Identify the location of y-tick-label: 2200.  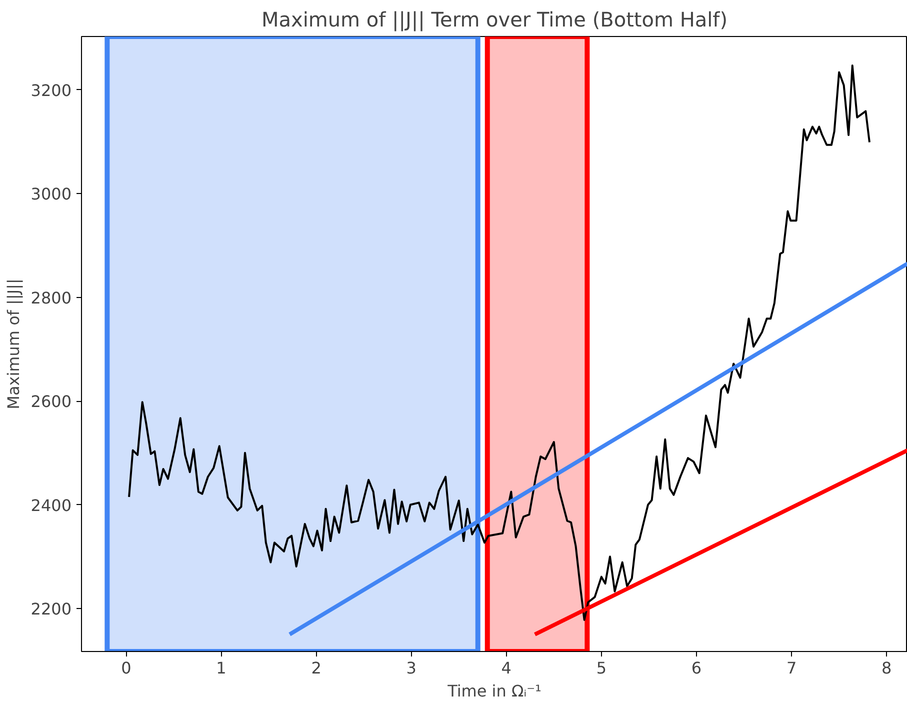
(51, 608).